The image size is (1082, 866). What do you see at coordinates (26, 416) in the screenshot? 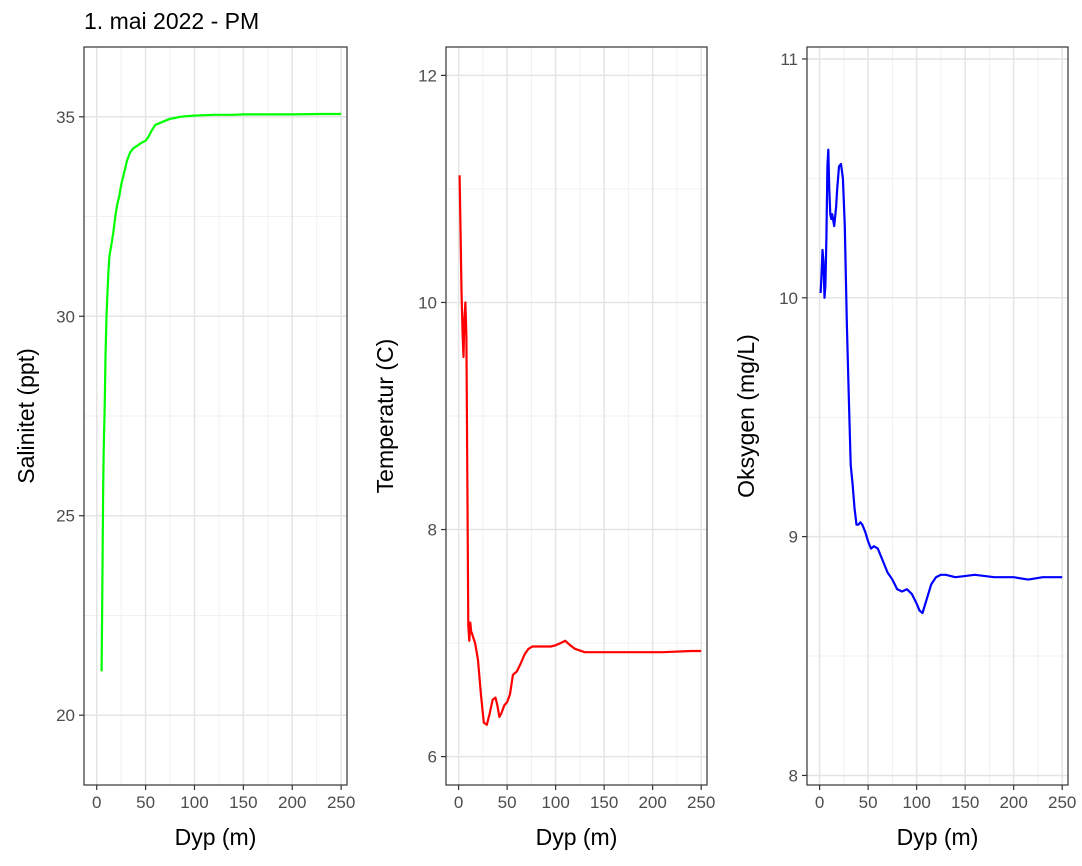
I see `y-axis-title: Salinitet (ppt)` at bounding box center [26, 416].